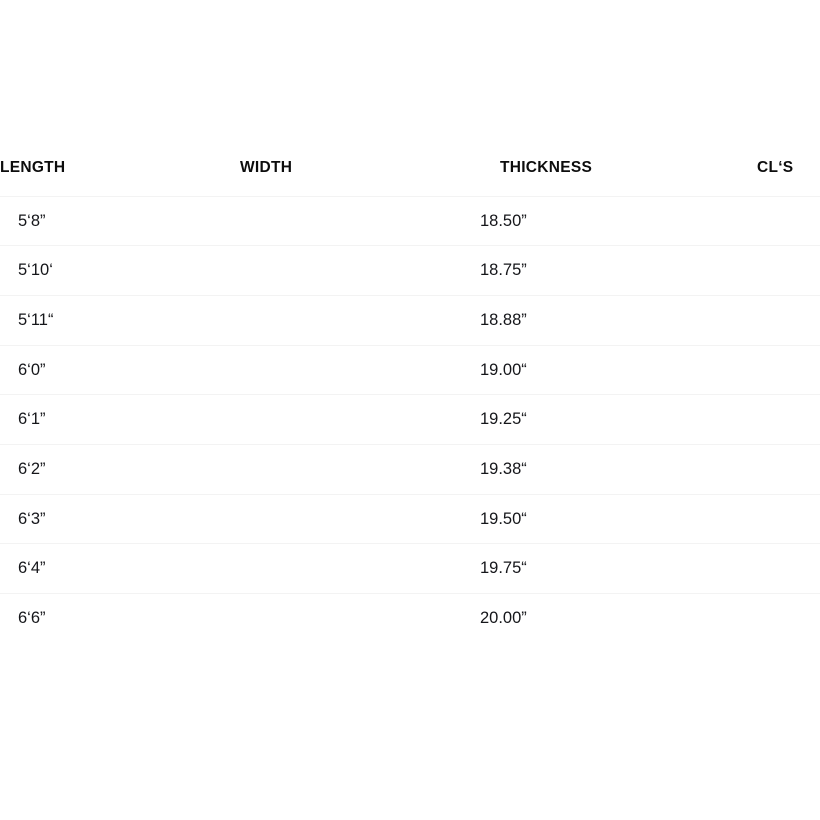 The height and width of the screenshot is (820, 820). I want to click on cell-thickness: 2.18“, so click(628, 220).